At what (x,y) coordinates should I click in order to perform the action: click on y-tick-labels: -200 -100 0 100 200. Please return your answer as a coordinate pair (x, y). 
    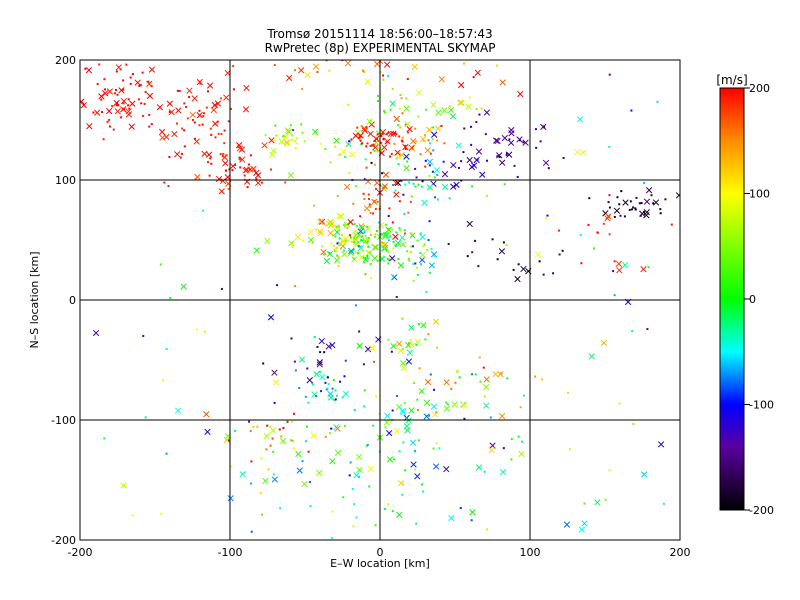
    Looking at the image, I should click on (63, 300).